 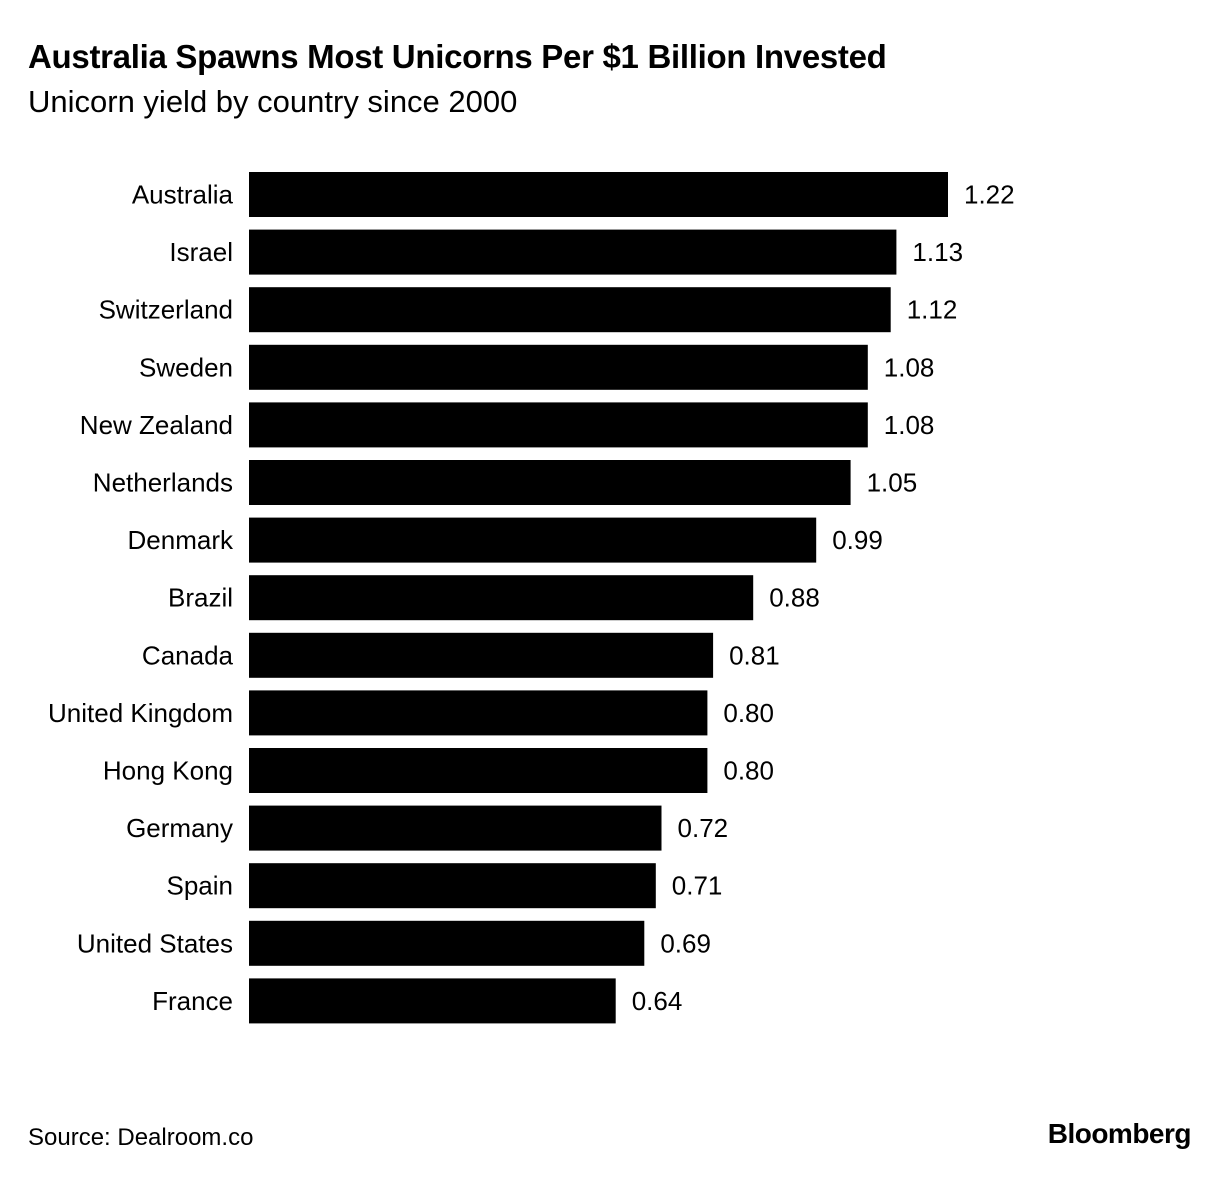 I want to click on value-label: 0.81, so click(x=754, y=655).